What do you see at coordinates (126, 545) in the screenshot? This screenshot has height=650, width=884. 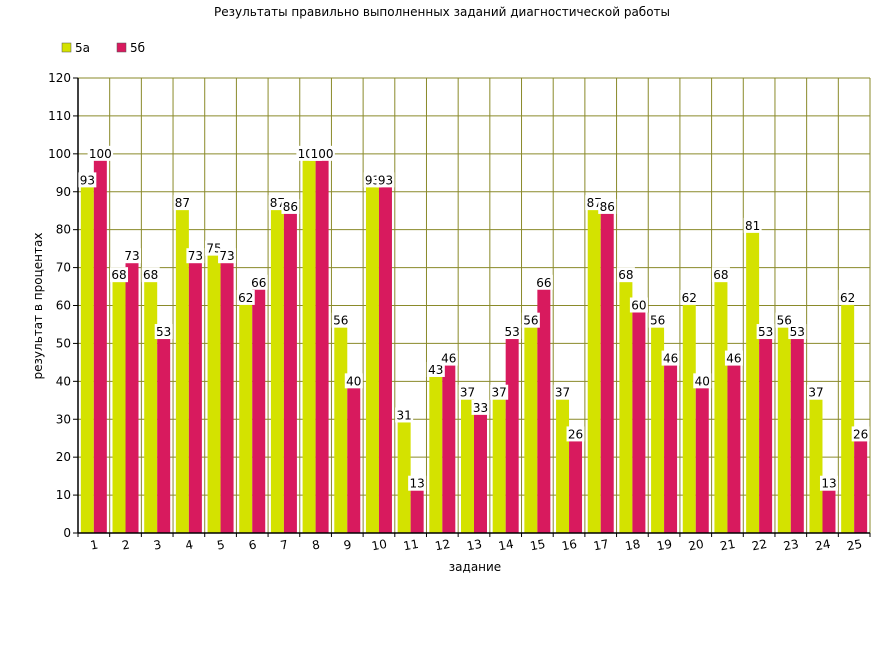 I see `x-tick-label: 2` at bounding box center [126, 545].